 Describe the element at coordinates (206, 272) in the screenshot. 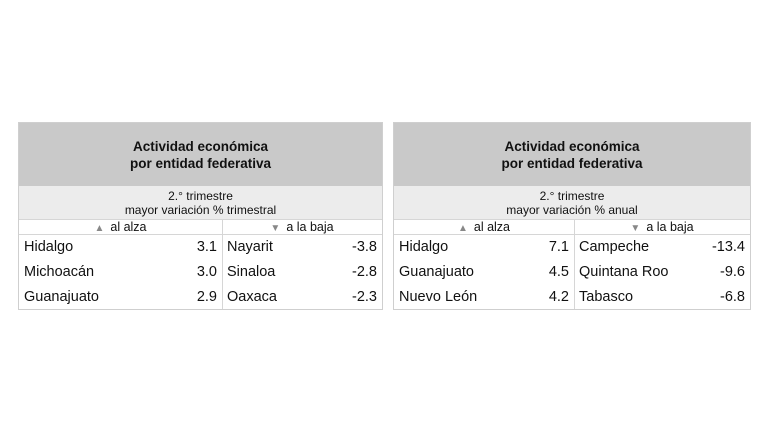

I see `value-cell: 3.0` at that location.